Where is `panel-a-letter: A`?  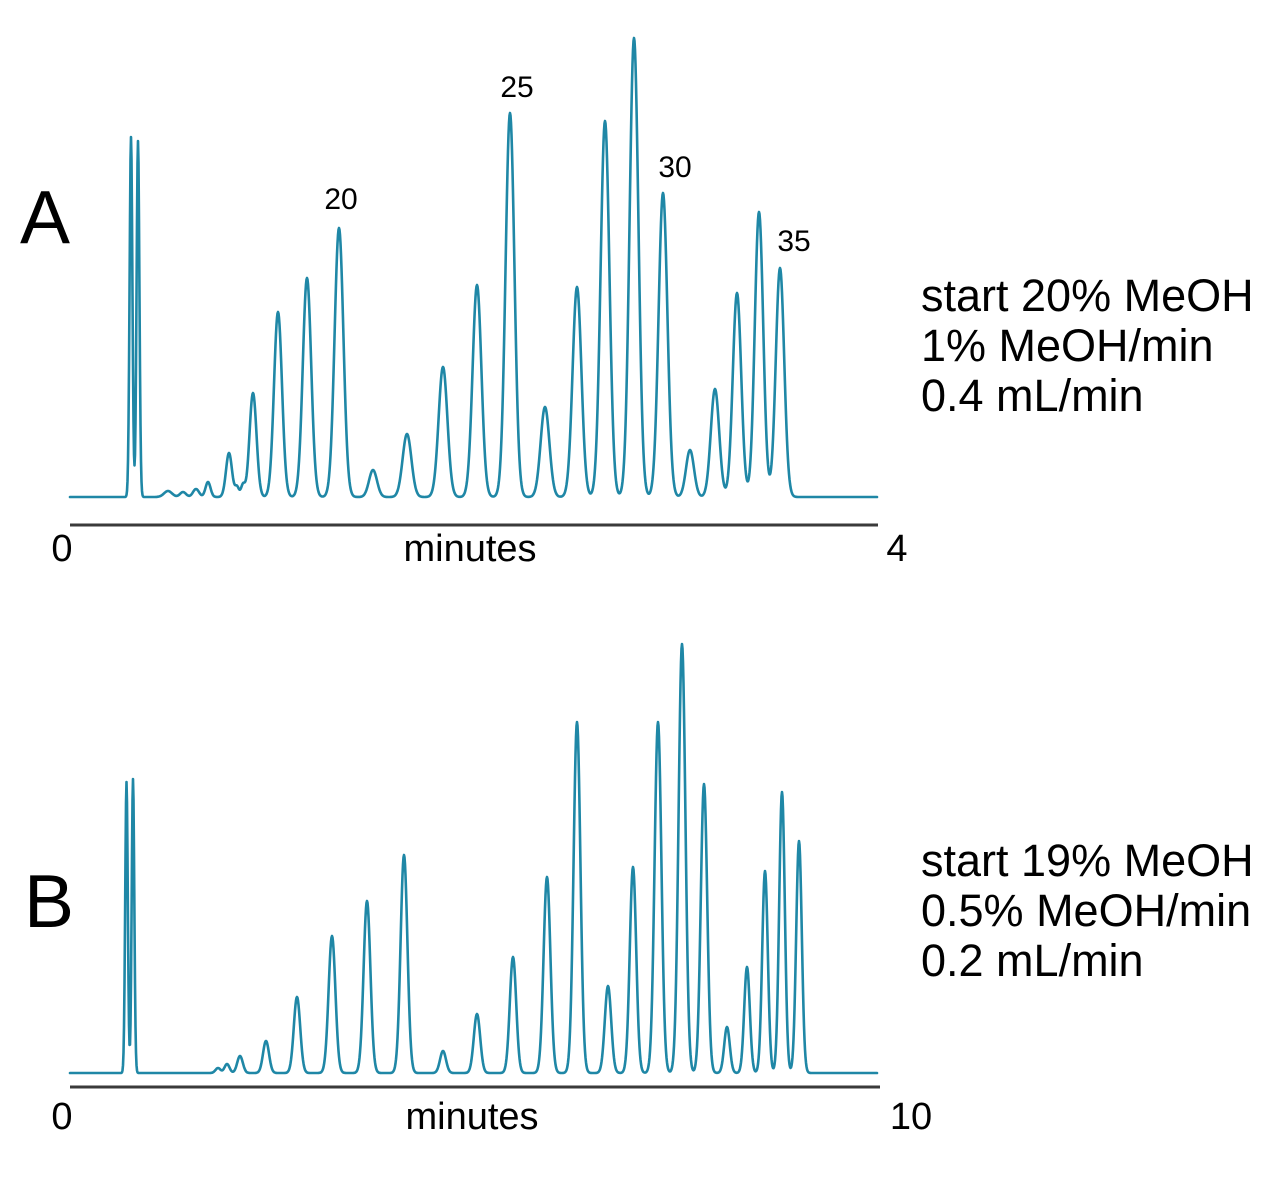 panel-a-letter: A is located at coordinates (45, 217).